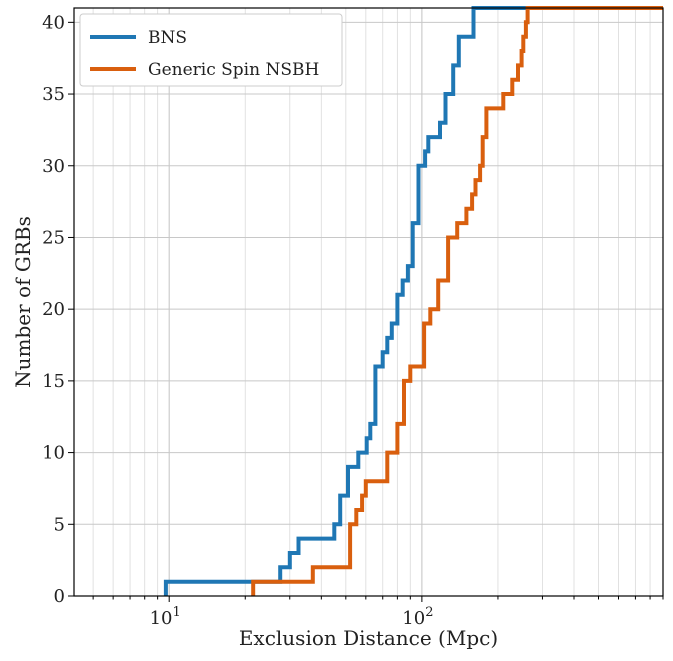  I want to click on y-tick-label: 0, so click(59, 596).